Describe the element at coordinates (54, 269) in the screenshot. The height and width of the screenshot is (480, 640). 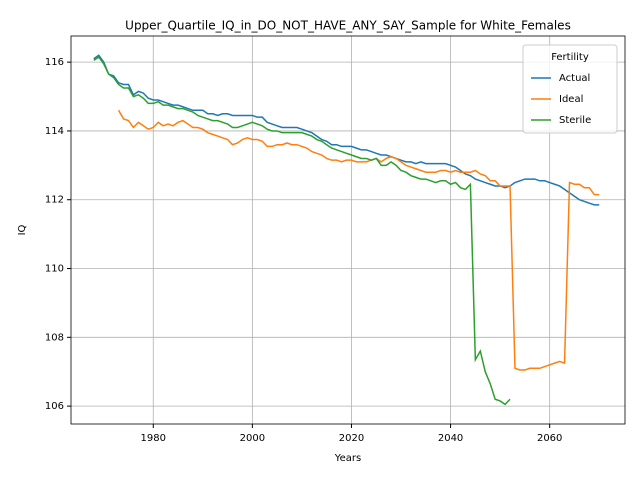
I see `y-tick-label: 110` at that location.